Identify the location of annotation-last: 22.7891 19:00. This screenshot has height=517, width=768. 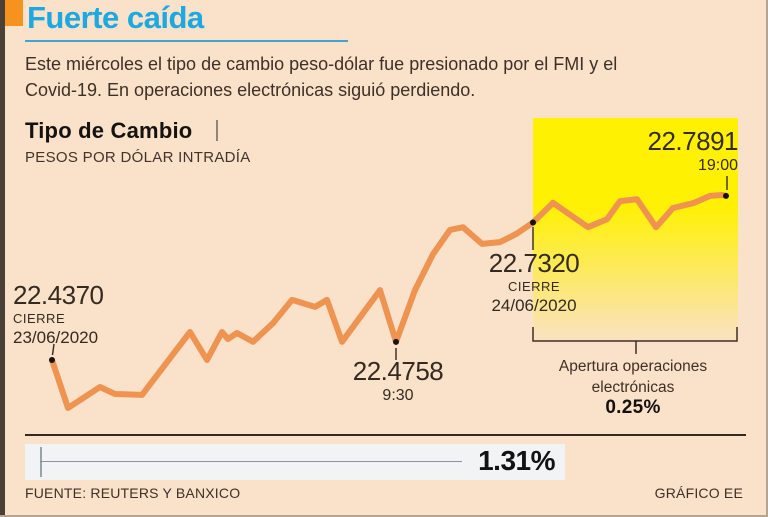
(668, 150).